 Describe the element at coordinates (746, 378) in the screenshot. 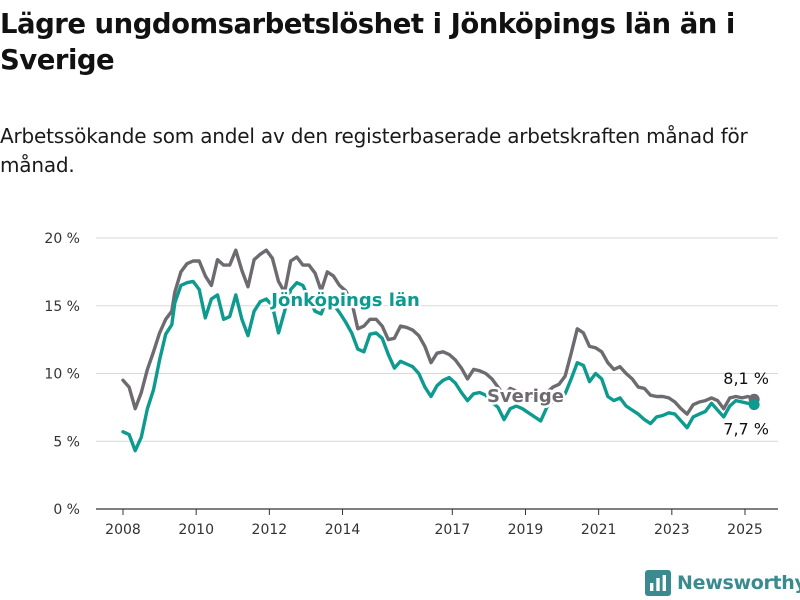

I see `end-value-label: 8,1 %` at that location.